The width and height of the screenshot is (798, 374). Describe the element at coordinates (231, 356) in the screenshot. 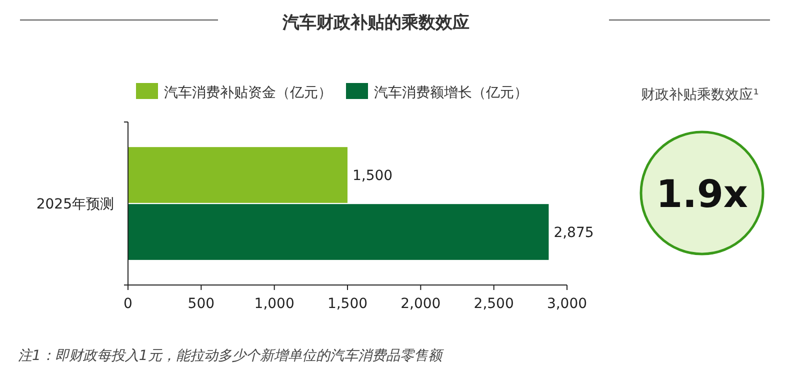

I see `text: 注1：即财政每投入1元，能拉动多少个新增单位的汽车消费品零售额` at that location.